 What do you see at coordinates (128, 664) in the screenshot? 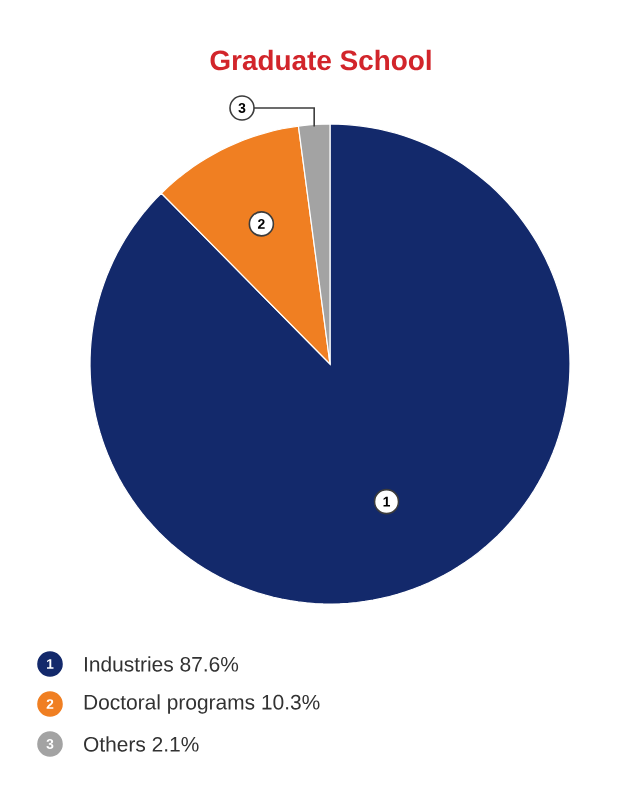
I see `legend-label: Industries` at bounding box center [128, 664].